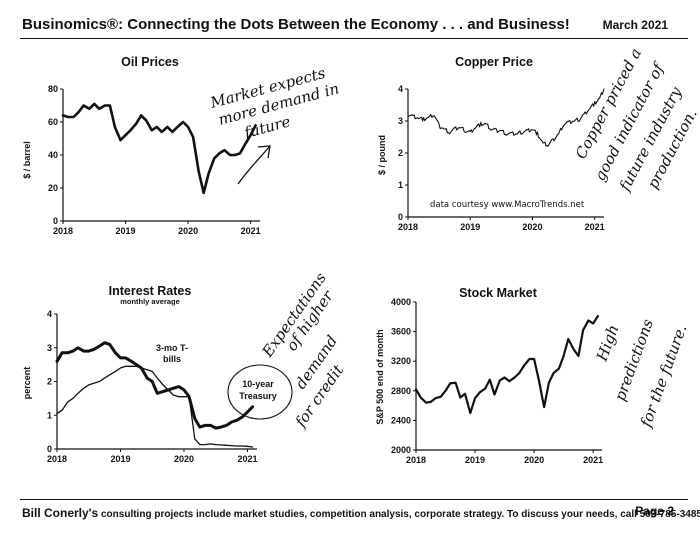  I want to click on y-tick-label: 2400, so click(401, 420).